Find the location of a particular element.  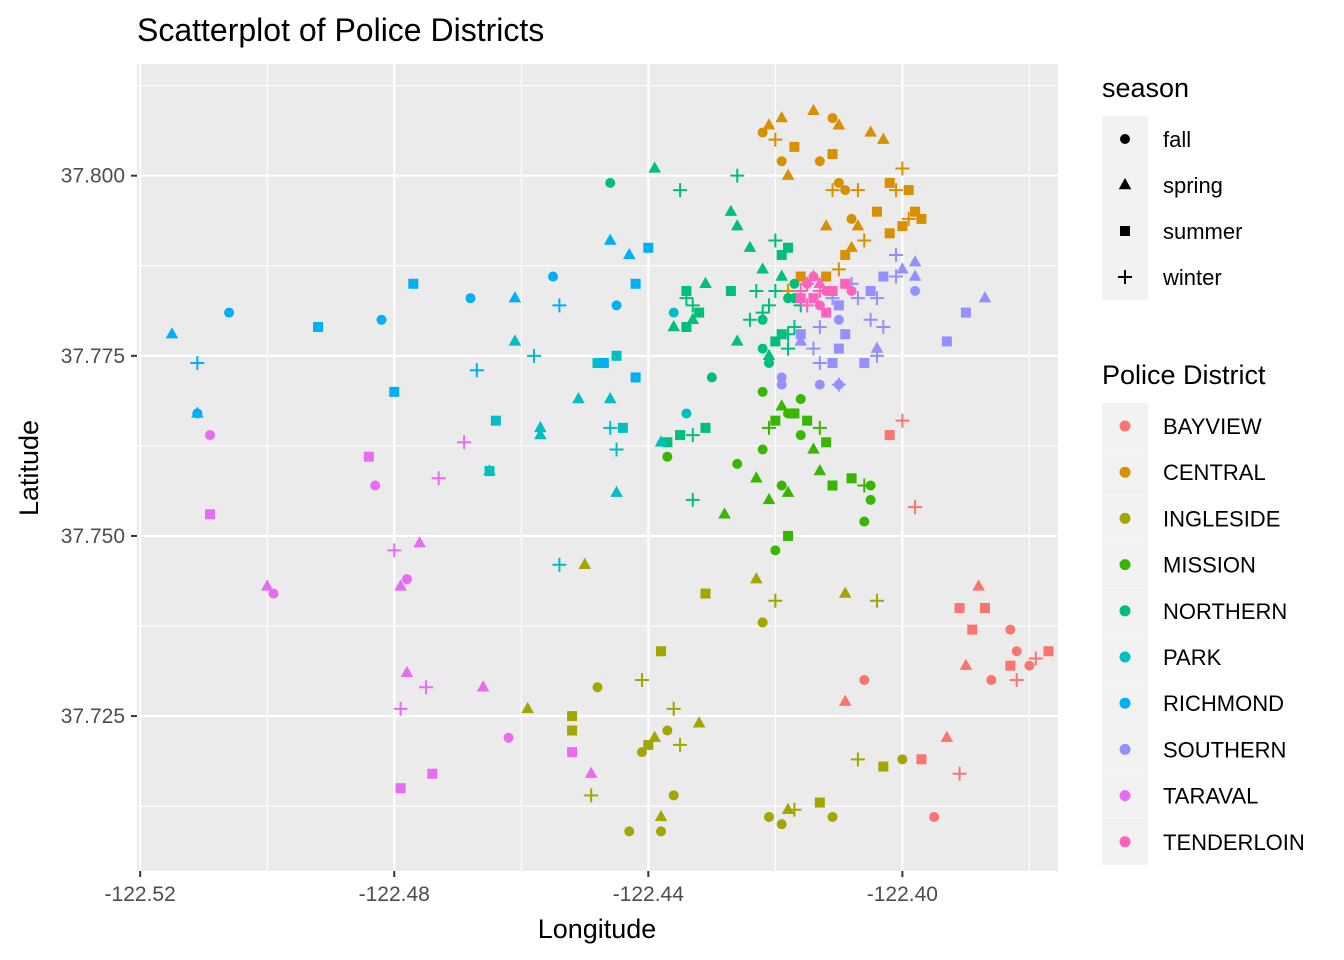

y-axis: 37.725 37.750 37.775 37.800 is located at coordinates (99, 446).